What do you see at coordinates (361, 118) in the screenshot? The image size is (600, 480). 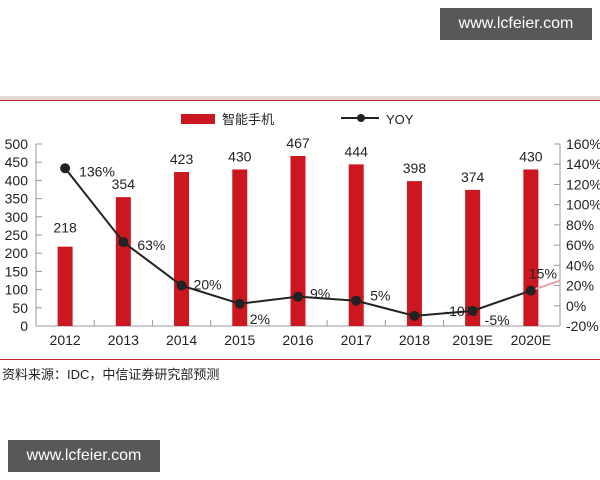 I see `legend-marker-line` at bounding box center [361, 118].